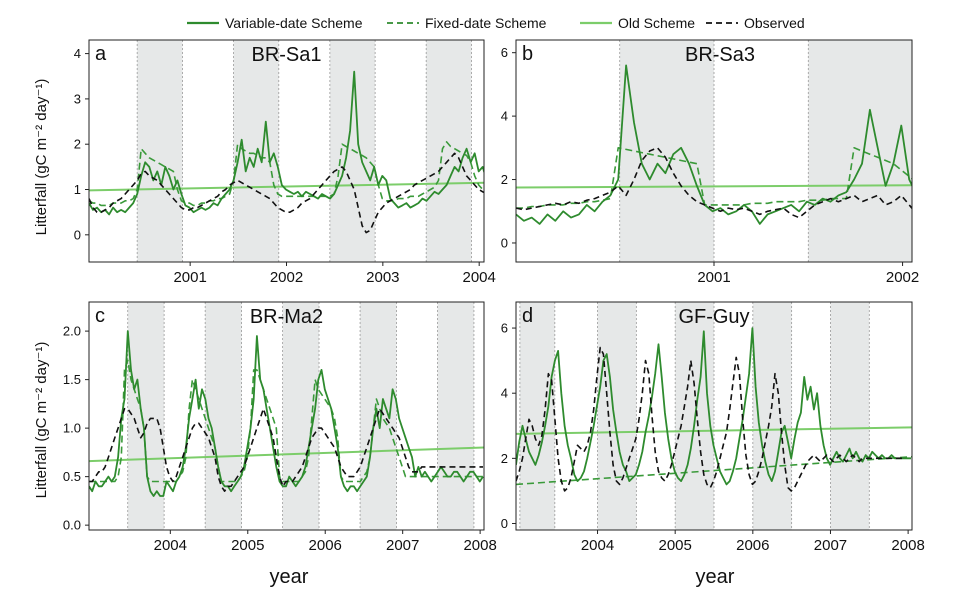 This screenshot has width=975, height=602. What do you see at coordinates (72, 428) in the screenshot?
I see `y-tick-label: 1.0` at bounding box center [72, 428].